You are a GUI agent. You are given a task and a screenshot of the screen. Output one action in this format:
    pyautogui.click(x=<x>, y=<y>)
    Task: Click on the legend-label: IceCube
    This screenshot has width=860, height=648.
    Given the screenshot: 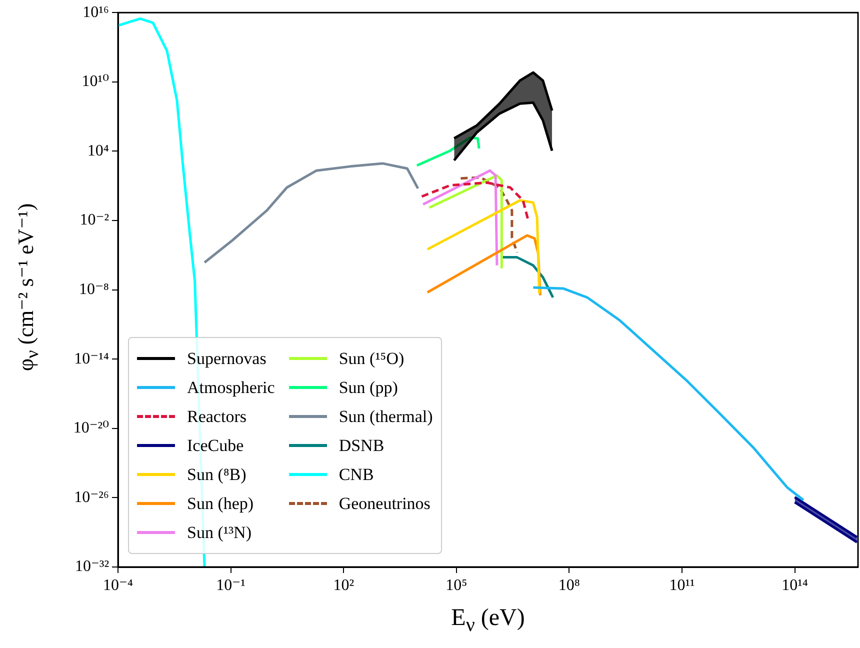 What is the action you would take?
    pyautogui.click(x=215, y=446)
    